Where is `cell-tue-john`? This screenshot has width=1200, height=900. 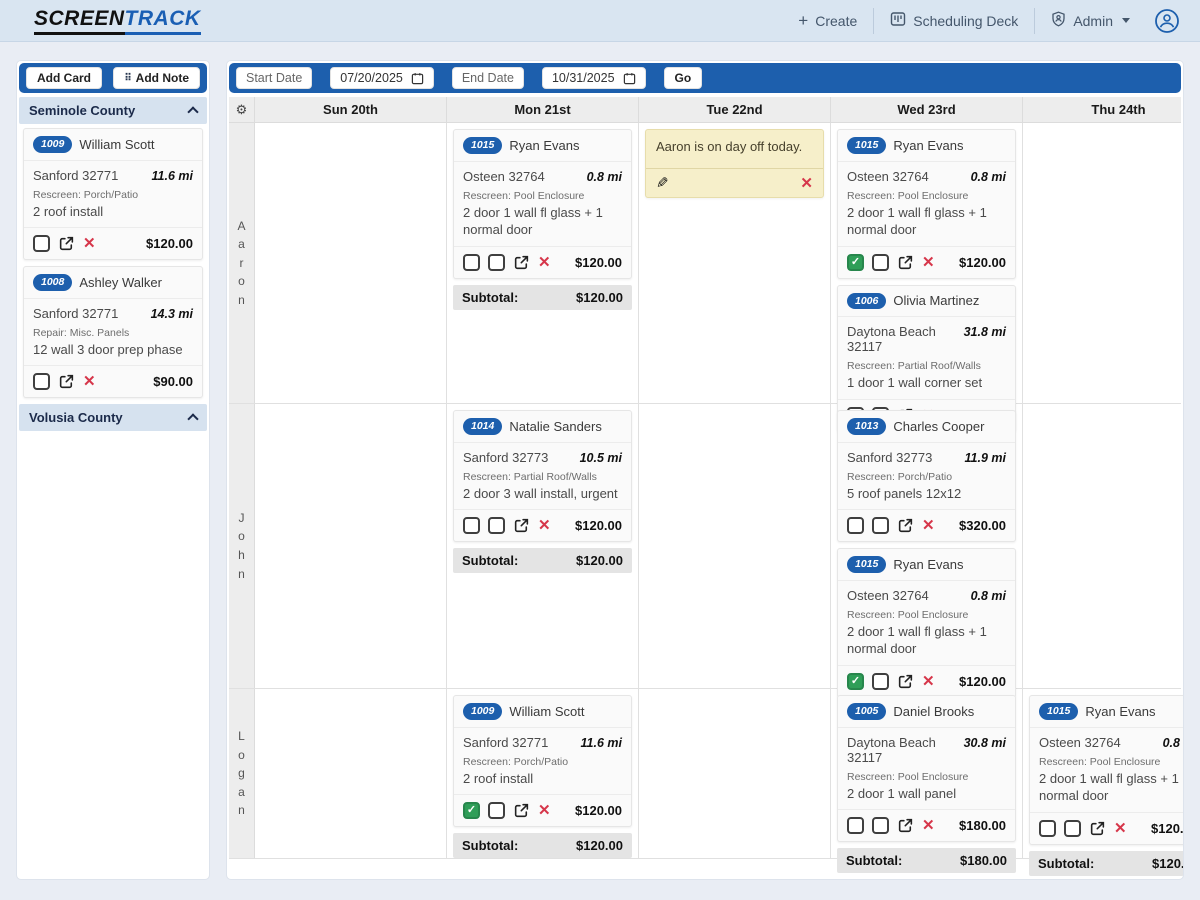
cell-tue-john is located at coordinates (735, 546).